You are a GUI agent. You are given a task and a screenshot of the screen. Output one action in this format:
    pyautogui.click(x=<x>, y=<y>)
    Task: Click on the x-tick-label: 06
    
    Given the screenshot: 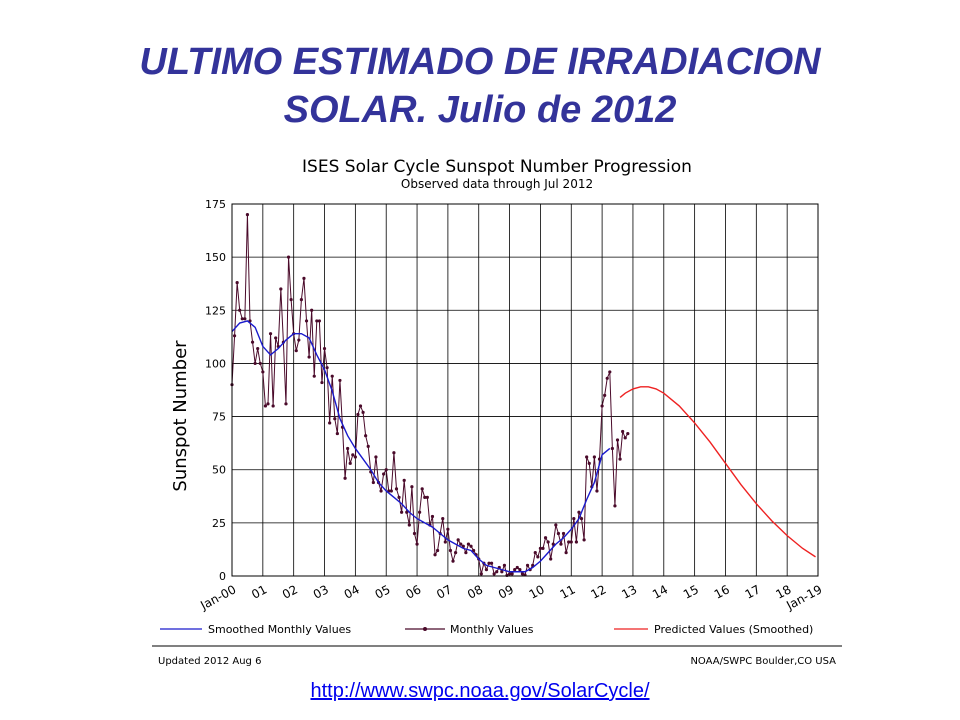 What is the action you would take?
    pyautogui.click(x=413, y=592)
    